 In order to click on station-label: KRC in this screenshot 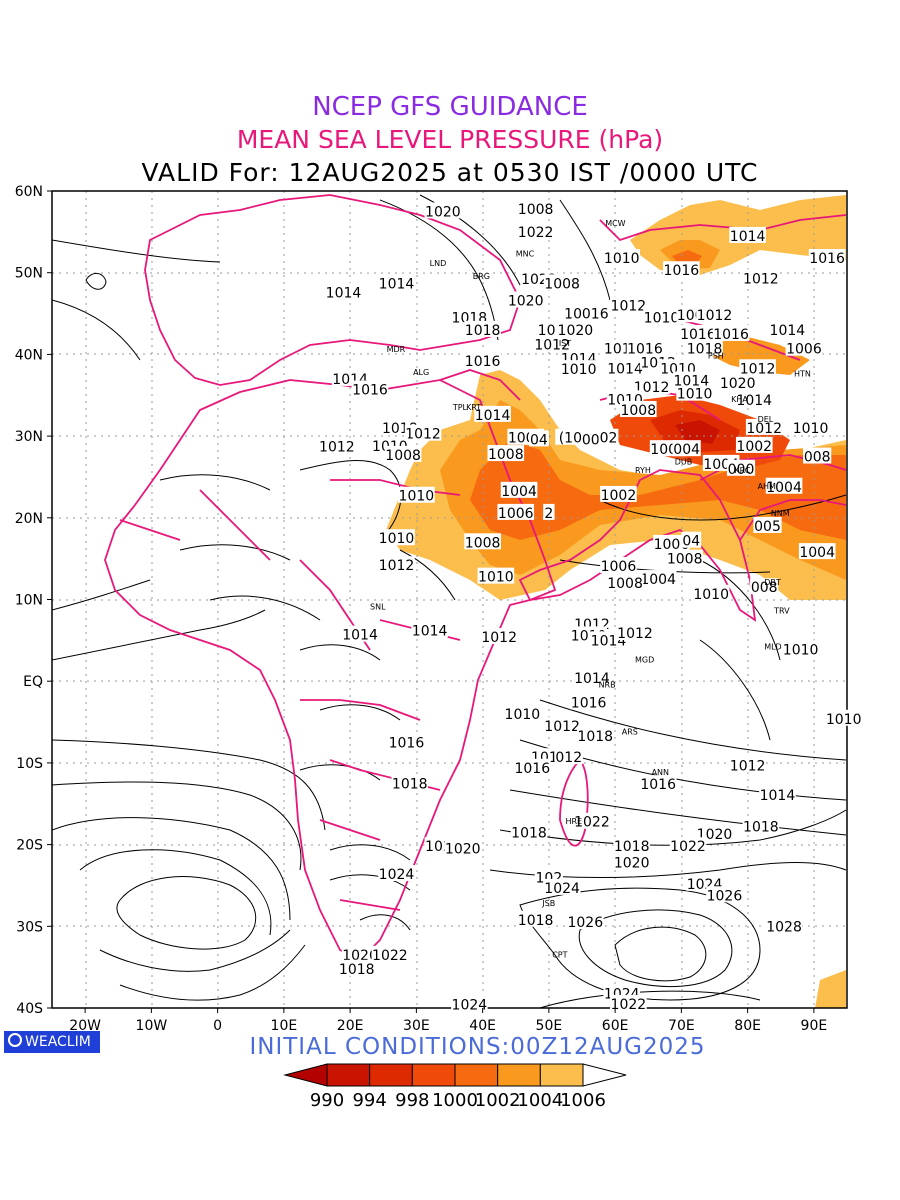, I will do `click(742, 470)`.